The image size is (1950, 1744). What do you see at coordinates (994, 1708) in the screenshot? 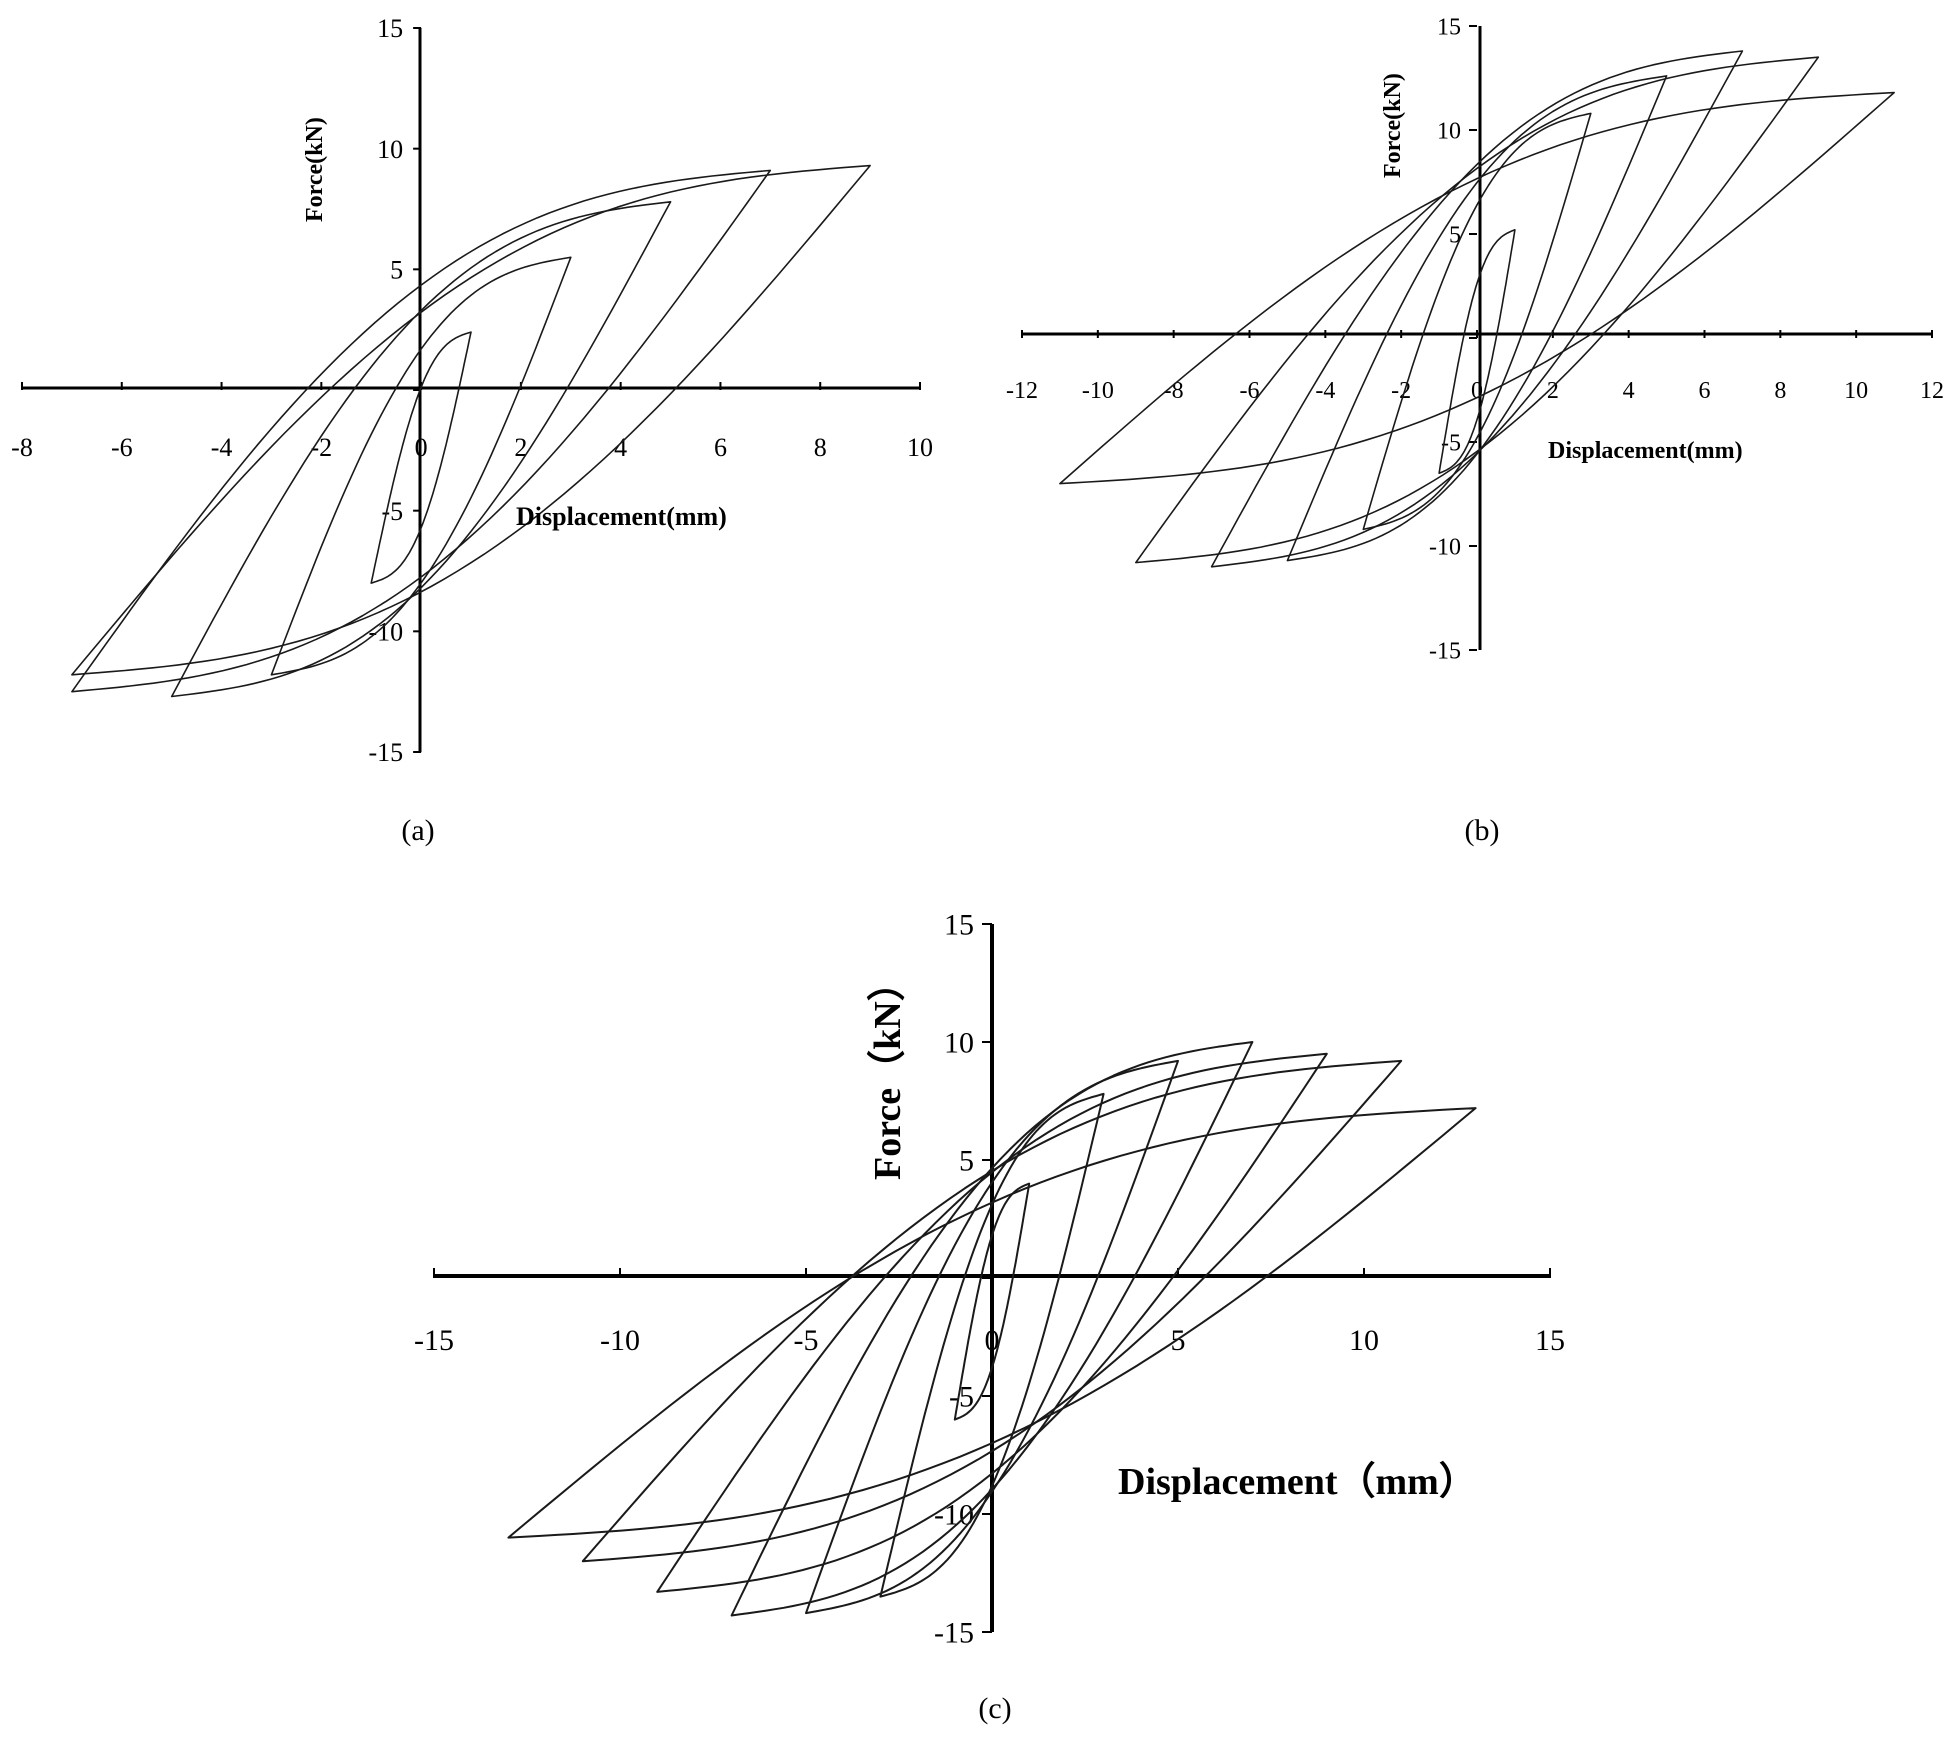
I see `panel-caption: (c)` at bounding box center [994, 1708].